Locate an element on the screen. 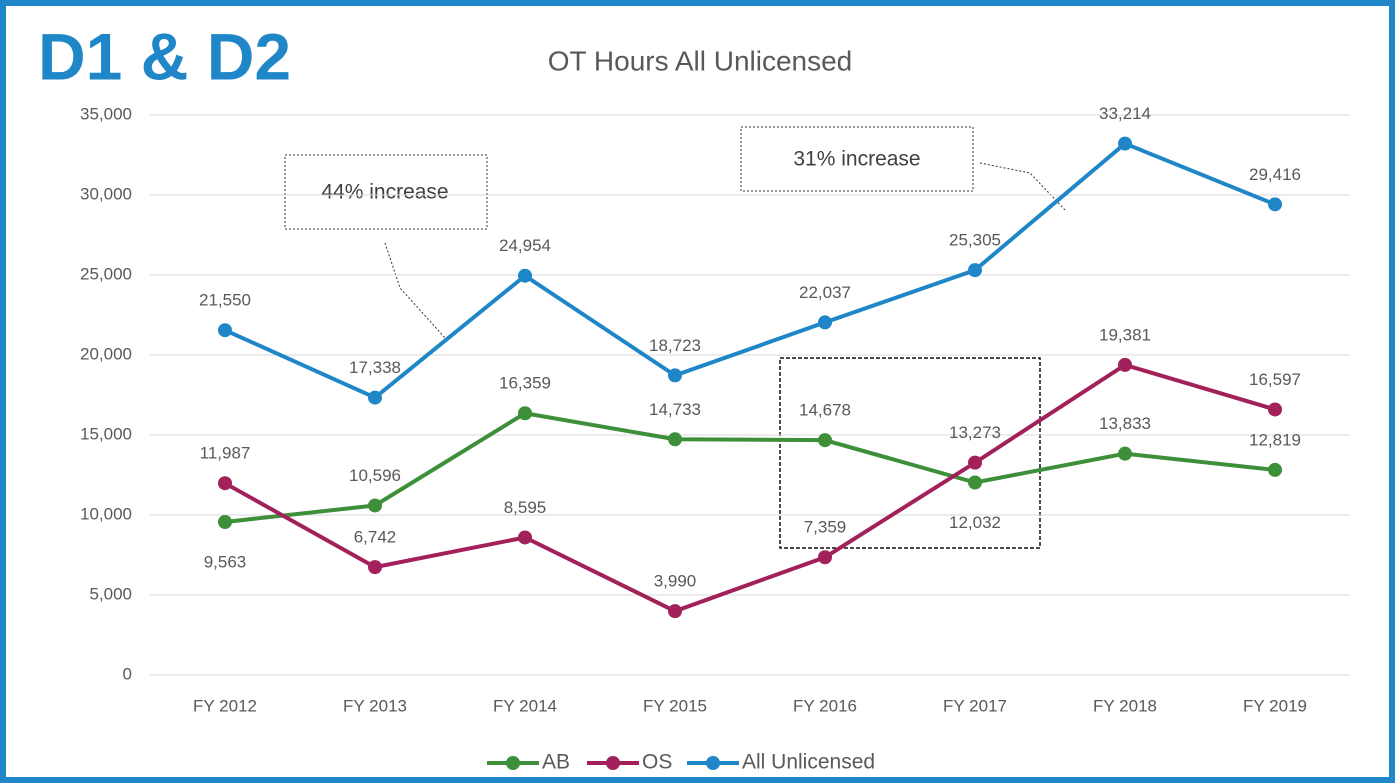 Image resolution: width=1395 pixels, height=783 pixels. annotation: 44% increase is located at coordinates (384, 192).